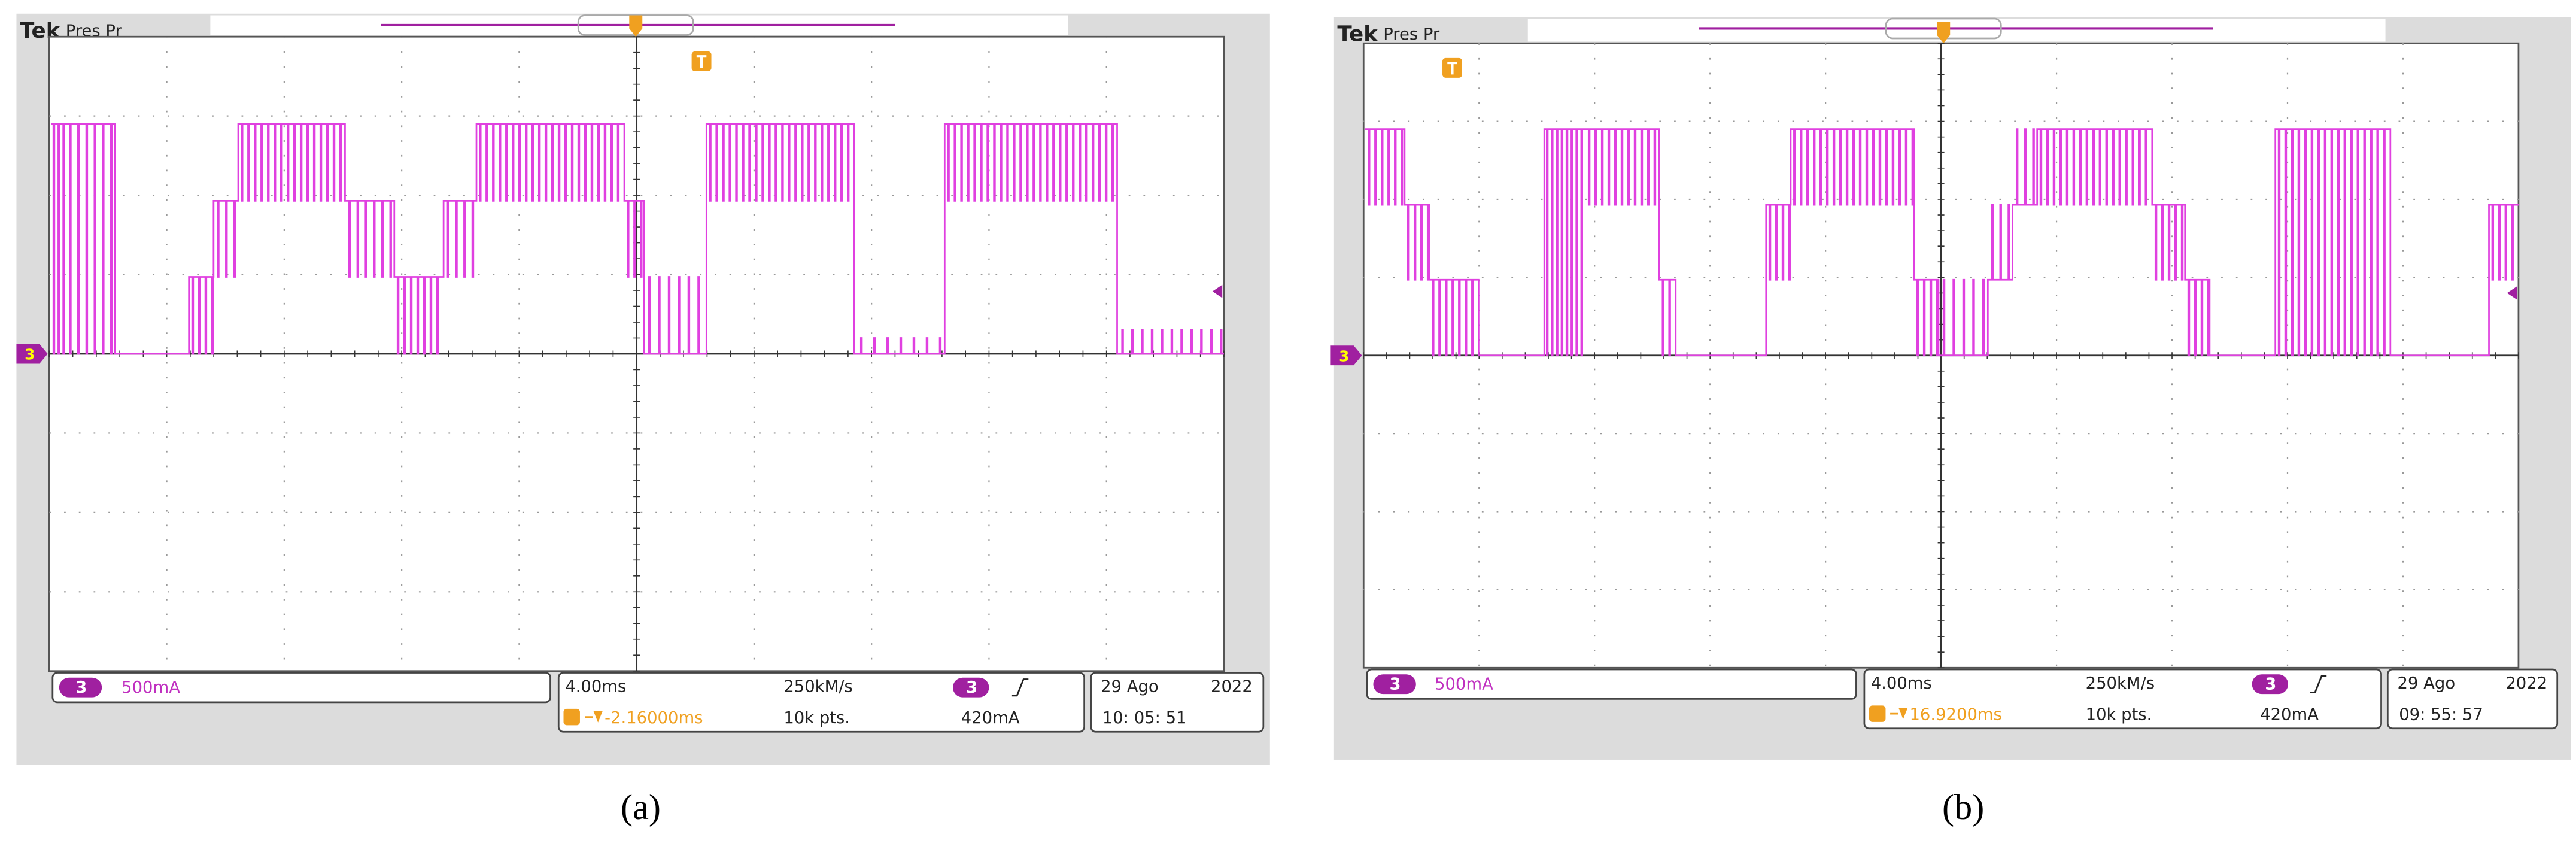 This screenshot has height=849, width=2576. What do you see at coordinates (1411, 34) in the screenshot?
I see `acquisition-mode: Pres Pr` at bounding box center [1411, 34].